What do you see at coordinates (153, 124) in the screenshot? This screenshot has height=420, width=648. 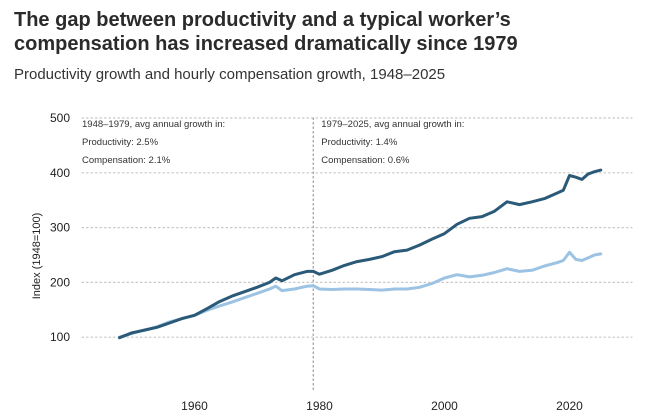 I see `annotation-left-line: 1948–1979, avg annual growth in:` at bounding box center [153, 124].